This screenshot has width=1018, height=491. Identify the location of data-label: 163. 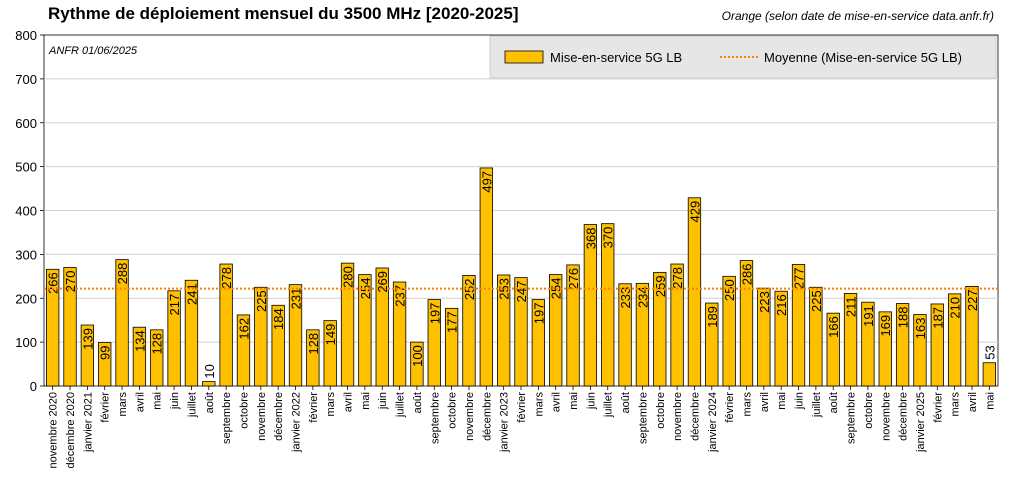
(920, 328).